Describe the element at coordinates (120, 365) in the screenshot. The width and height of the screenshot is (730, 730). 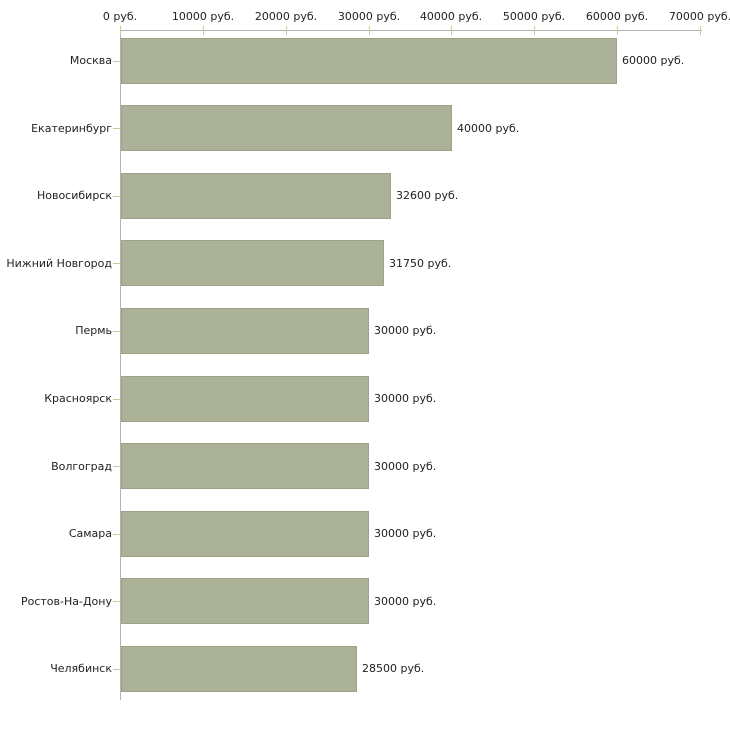
I see `y-axis-line` at that location.